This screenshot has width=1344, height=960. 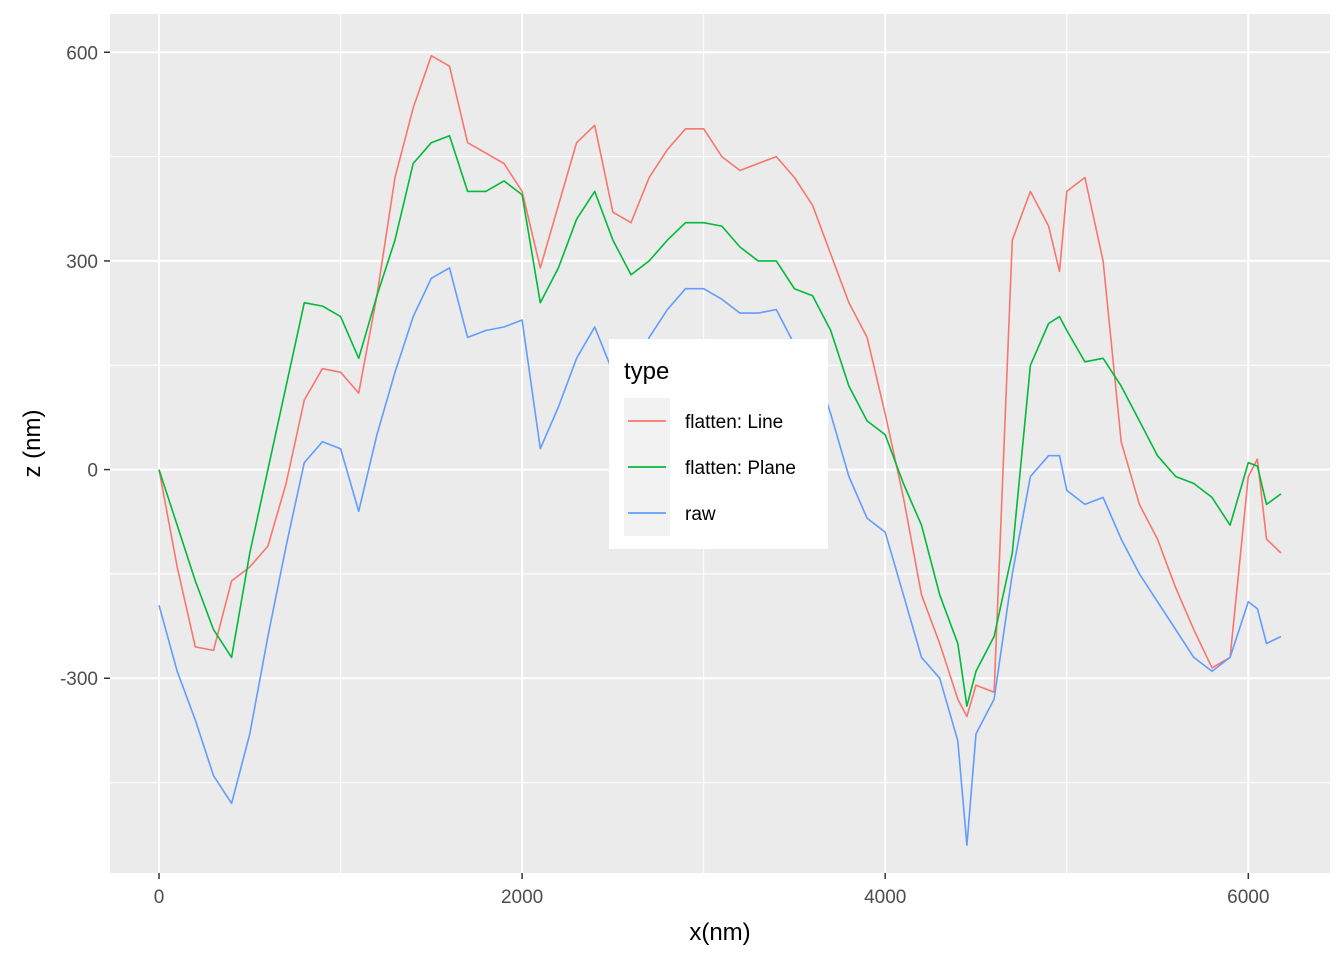 I want to click on x-tick-label: 2000, so click(x=522, y=897).